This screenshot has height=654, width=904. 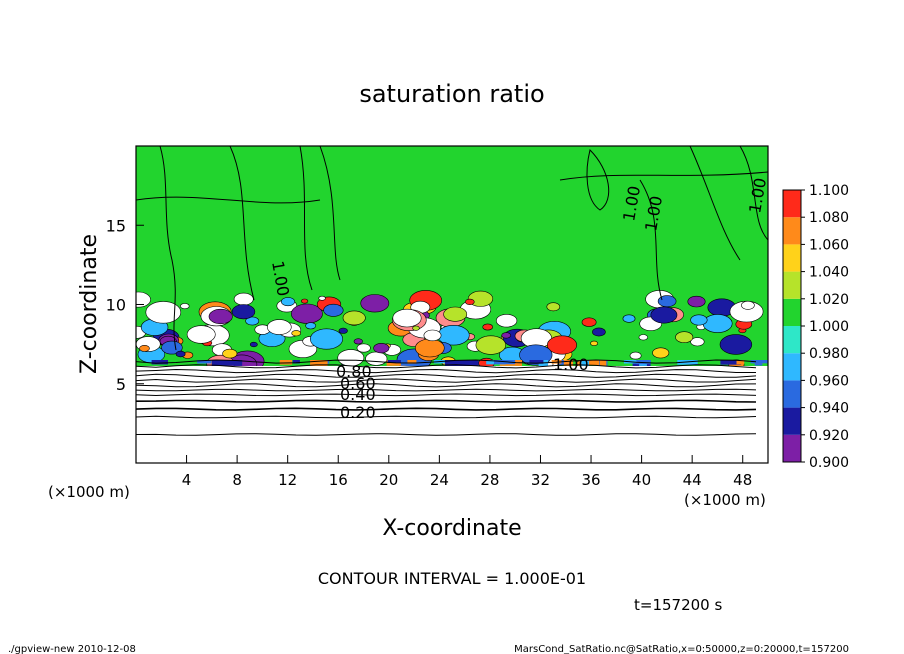 What do you see at coordinates (358, 394) in the screenshot?
I see `contour-label: 0.40` at bounding box center [358, 394].